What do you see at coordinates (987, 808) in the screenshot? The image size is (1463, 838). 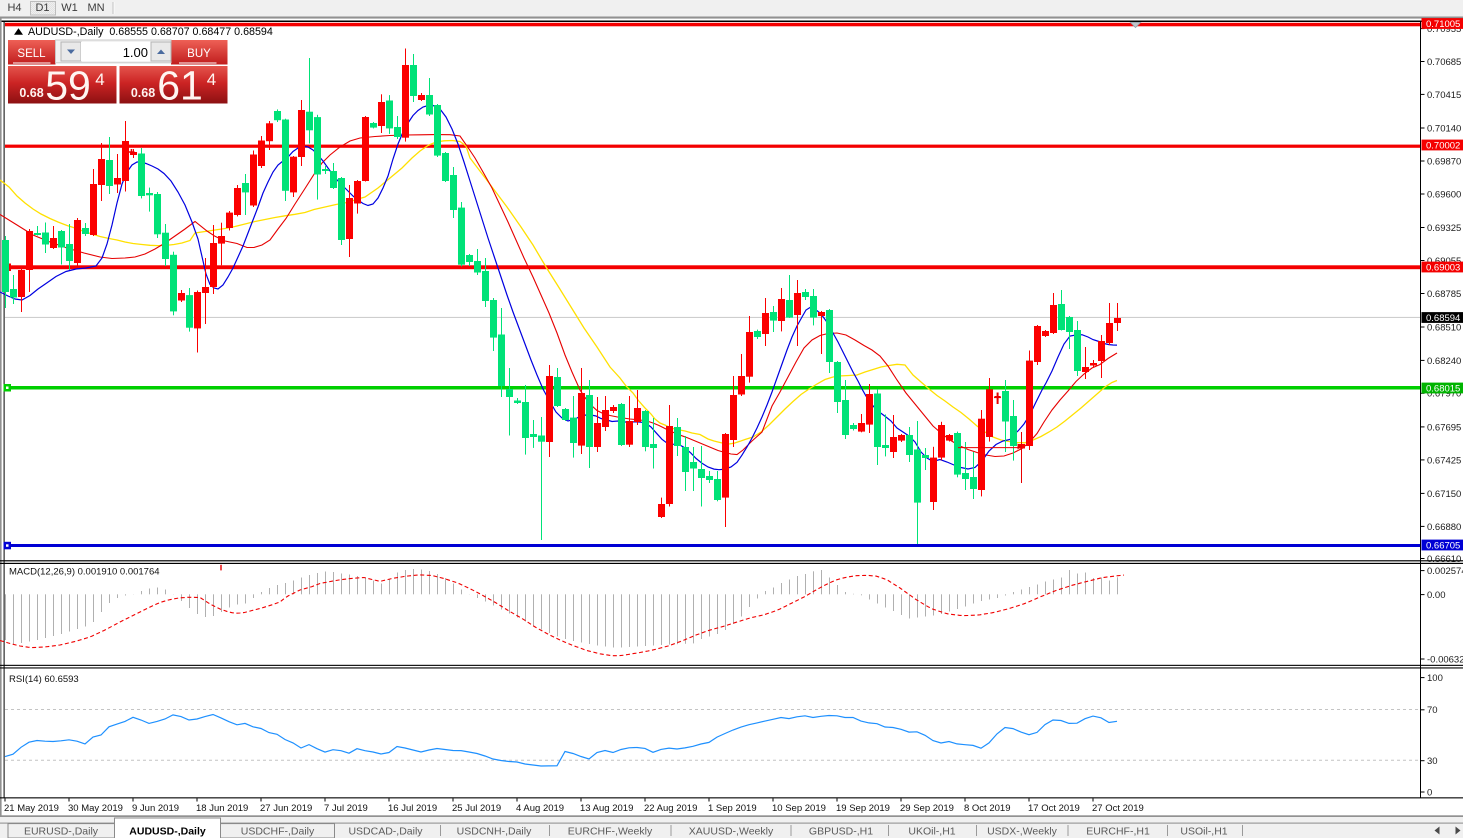 I see `svg-text: 8 Oct 2019` at bounding box center [987, 808].